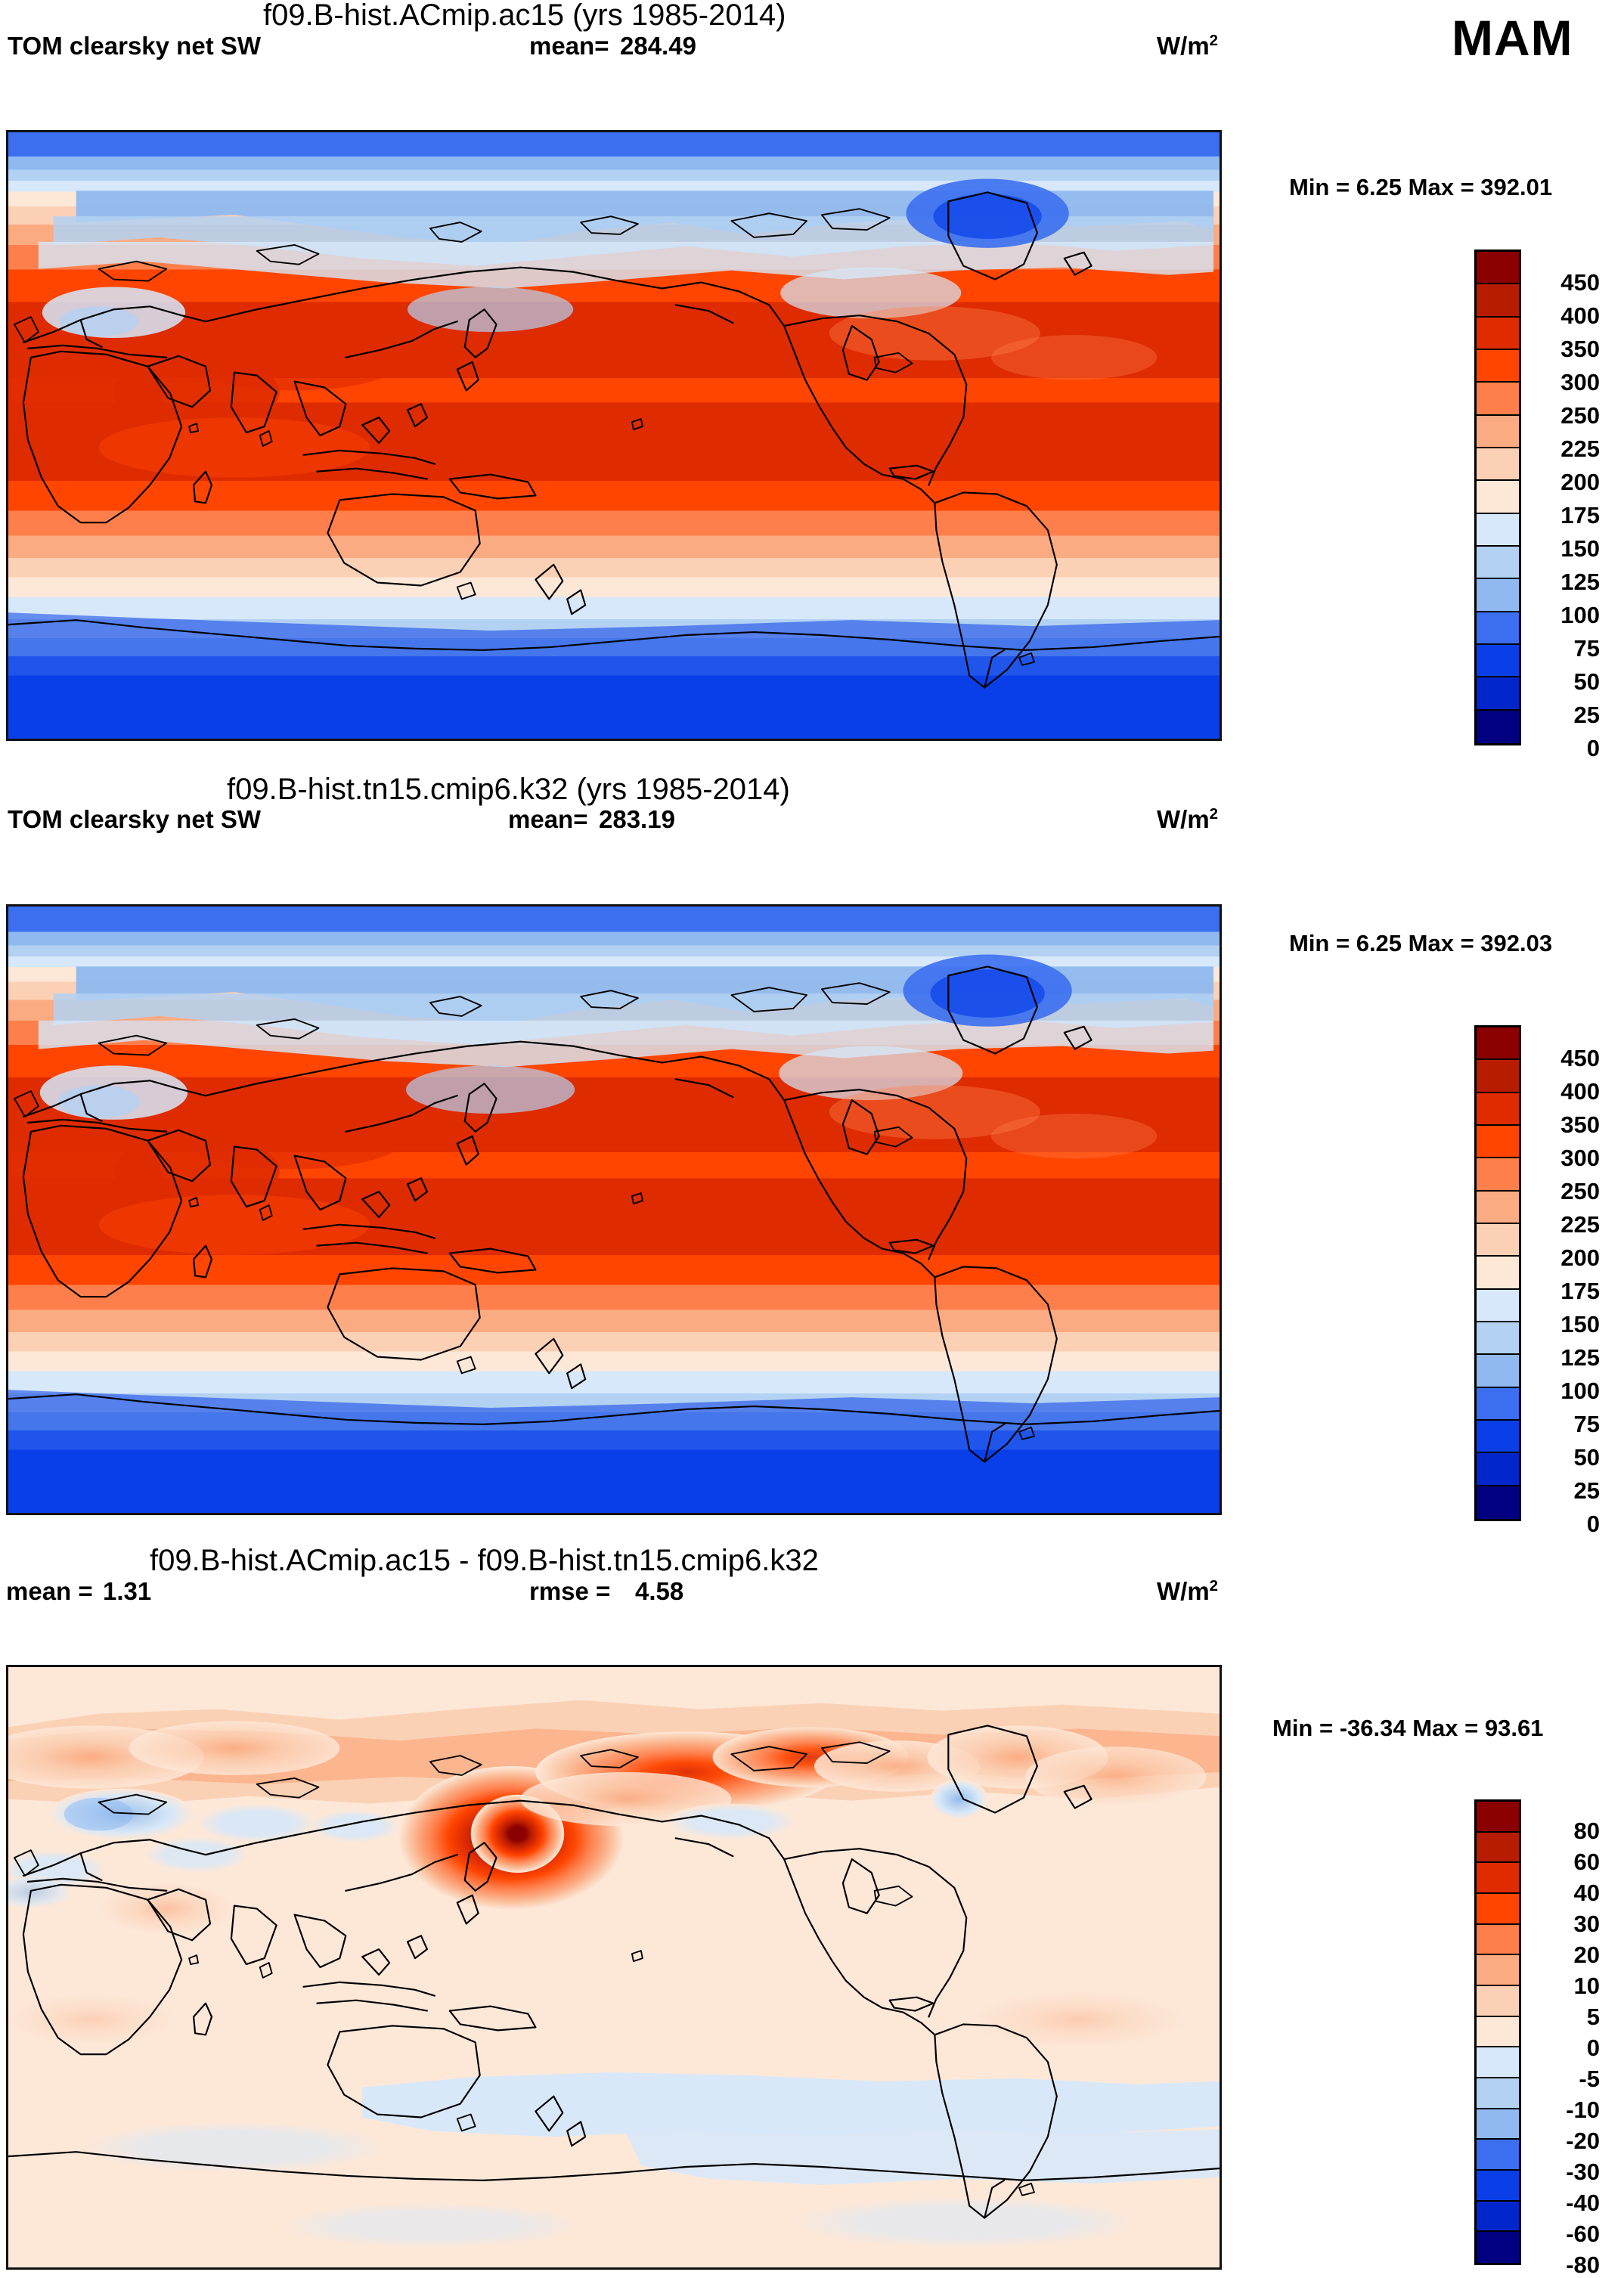  Describe the element at coordinates (49, 1591) in the screenshot. I see `panel-diff-mean-label: mean =` at that location.